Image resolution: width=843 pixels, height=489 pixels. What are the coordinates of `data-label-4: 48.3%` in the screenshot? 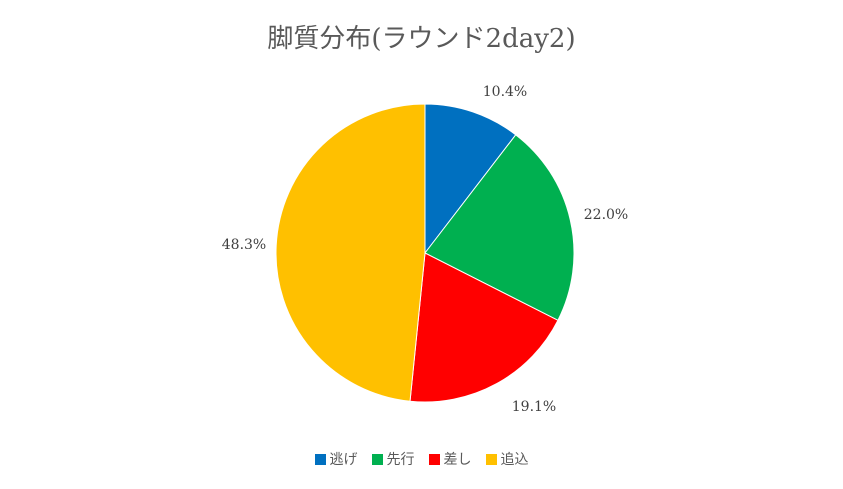 It's located at (244, 245).